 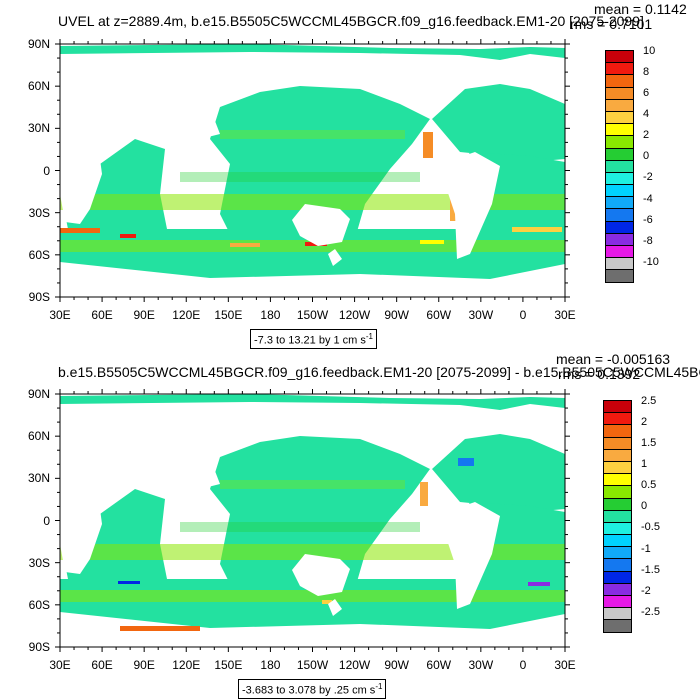 I want to click on land-samerica, so click(x=470, y=205).